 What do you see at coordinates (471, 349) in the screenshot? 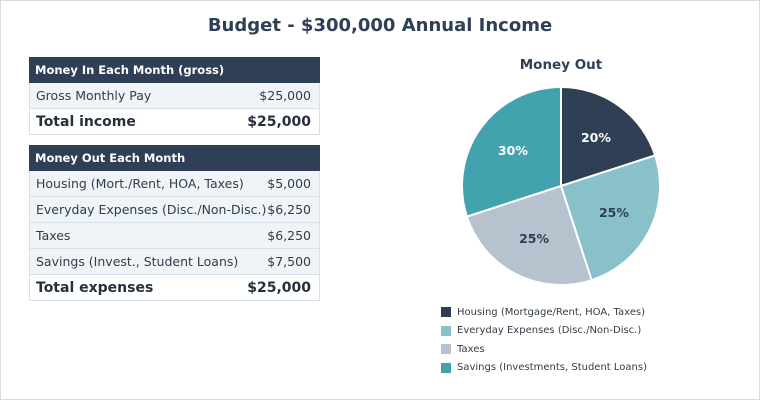
I see `legend-label: Taxes` at bounding box center [471, 349].